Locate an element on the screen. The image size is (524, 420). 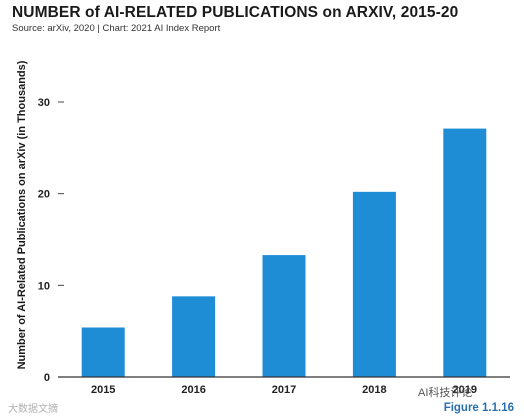
watermark-right: AI科技评论 is located at coordinates (445, 393).